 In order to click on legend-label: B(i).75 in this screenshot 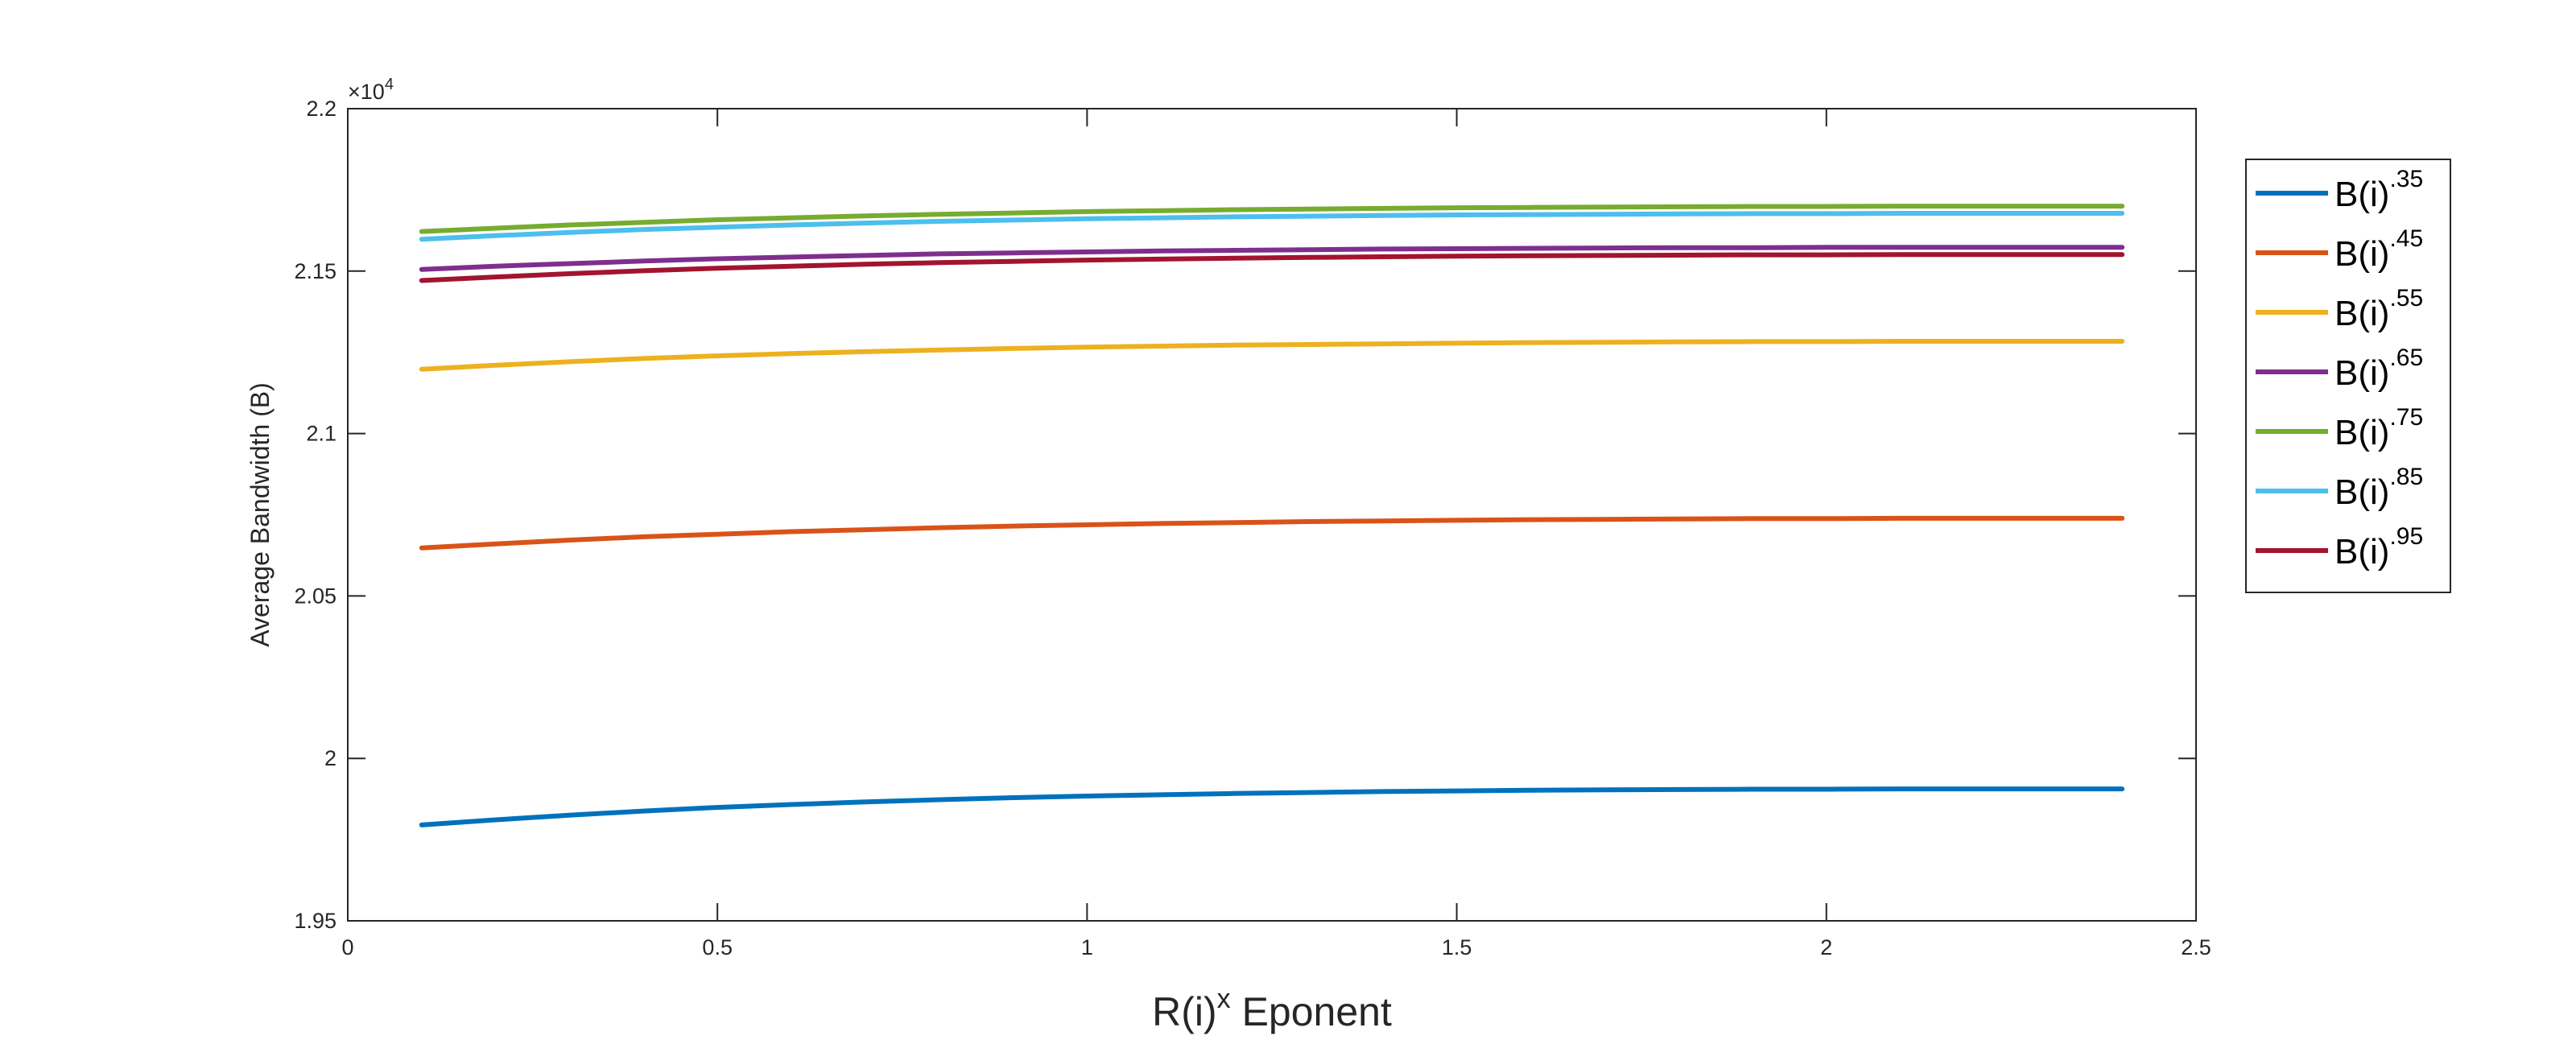, I will do `click(2378, 428)`.